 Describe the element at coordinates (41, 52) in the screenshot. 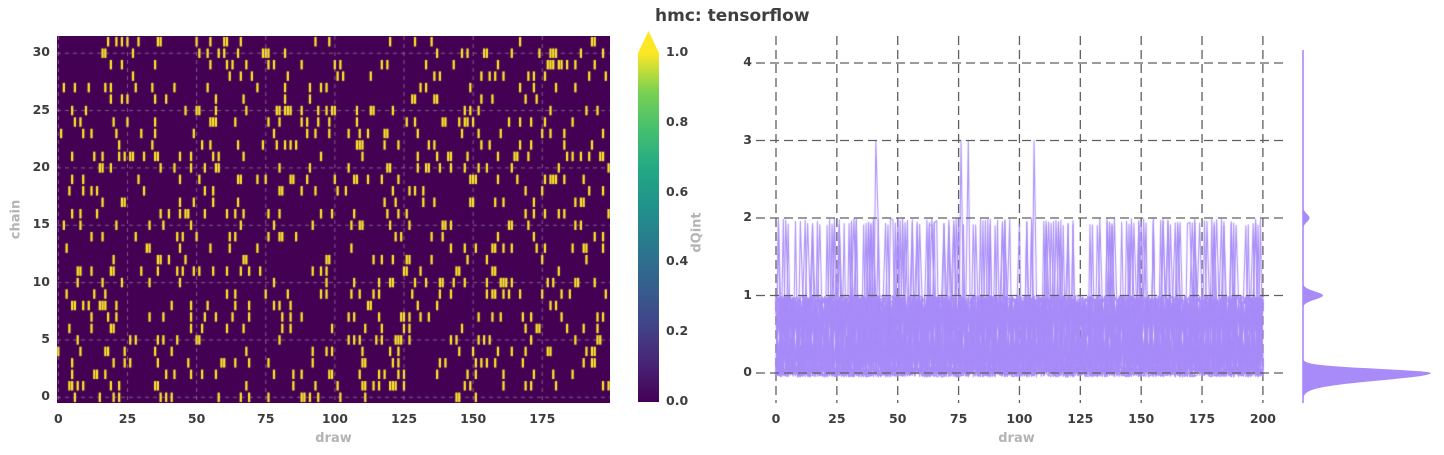

I see `tick-label: 30` at that location.